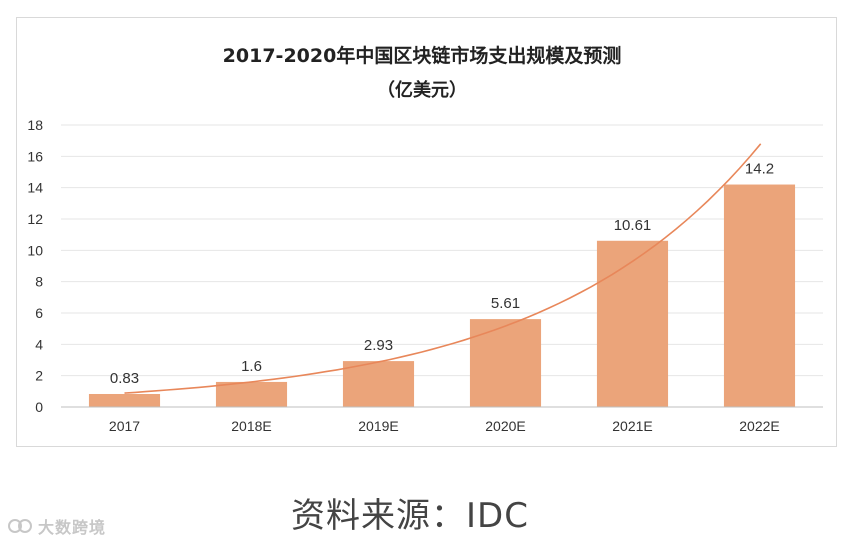  Describe the element at coordinates (410, 516) in the screenshot. I see `source-caption: 资料来源：IDC` at that location.